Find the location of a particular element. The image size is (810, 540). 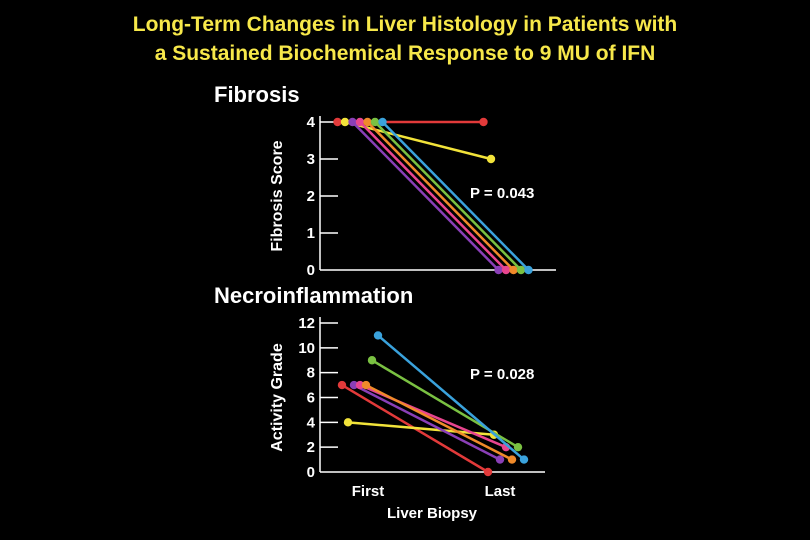

necro-y-tick-label: 6 is located at coordinates (311, 398).